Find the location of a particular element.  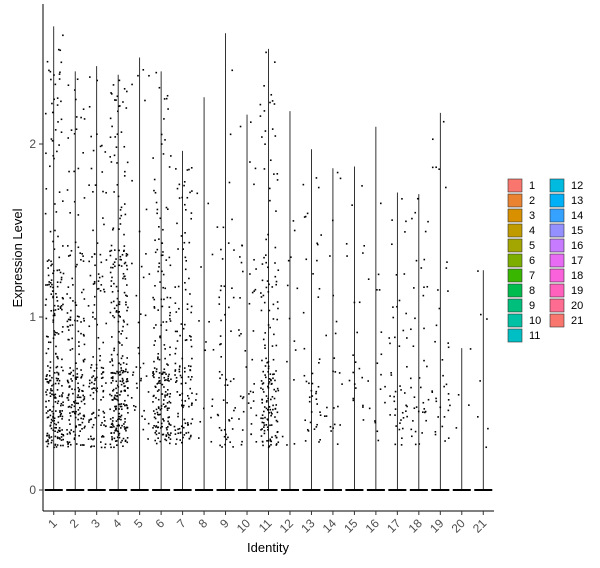

x-tick-label-7: 7 is located at coordinates (181, 523).